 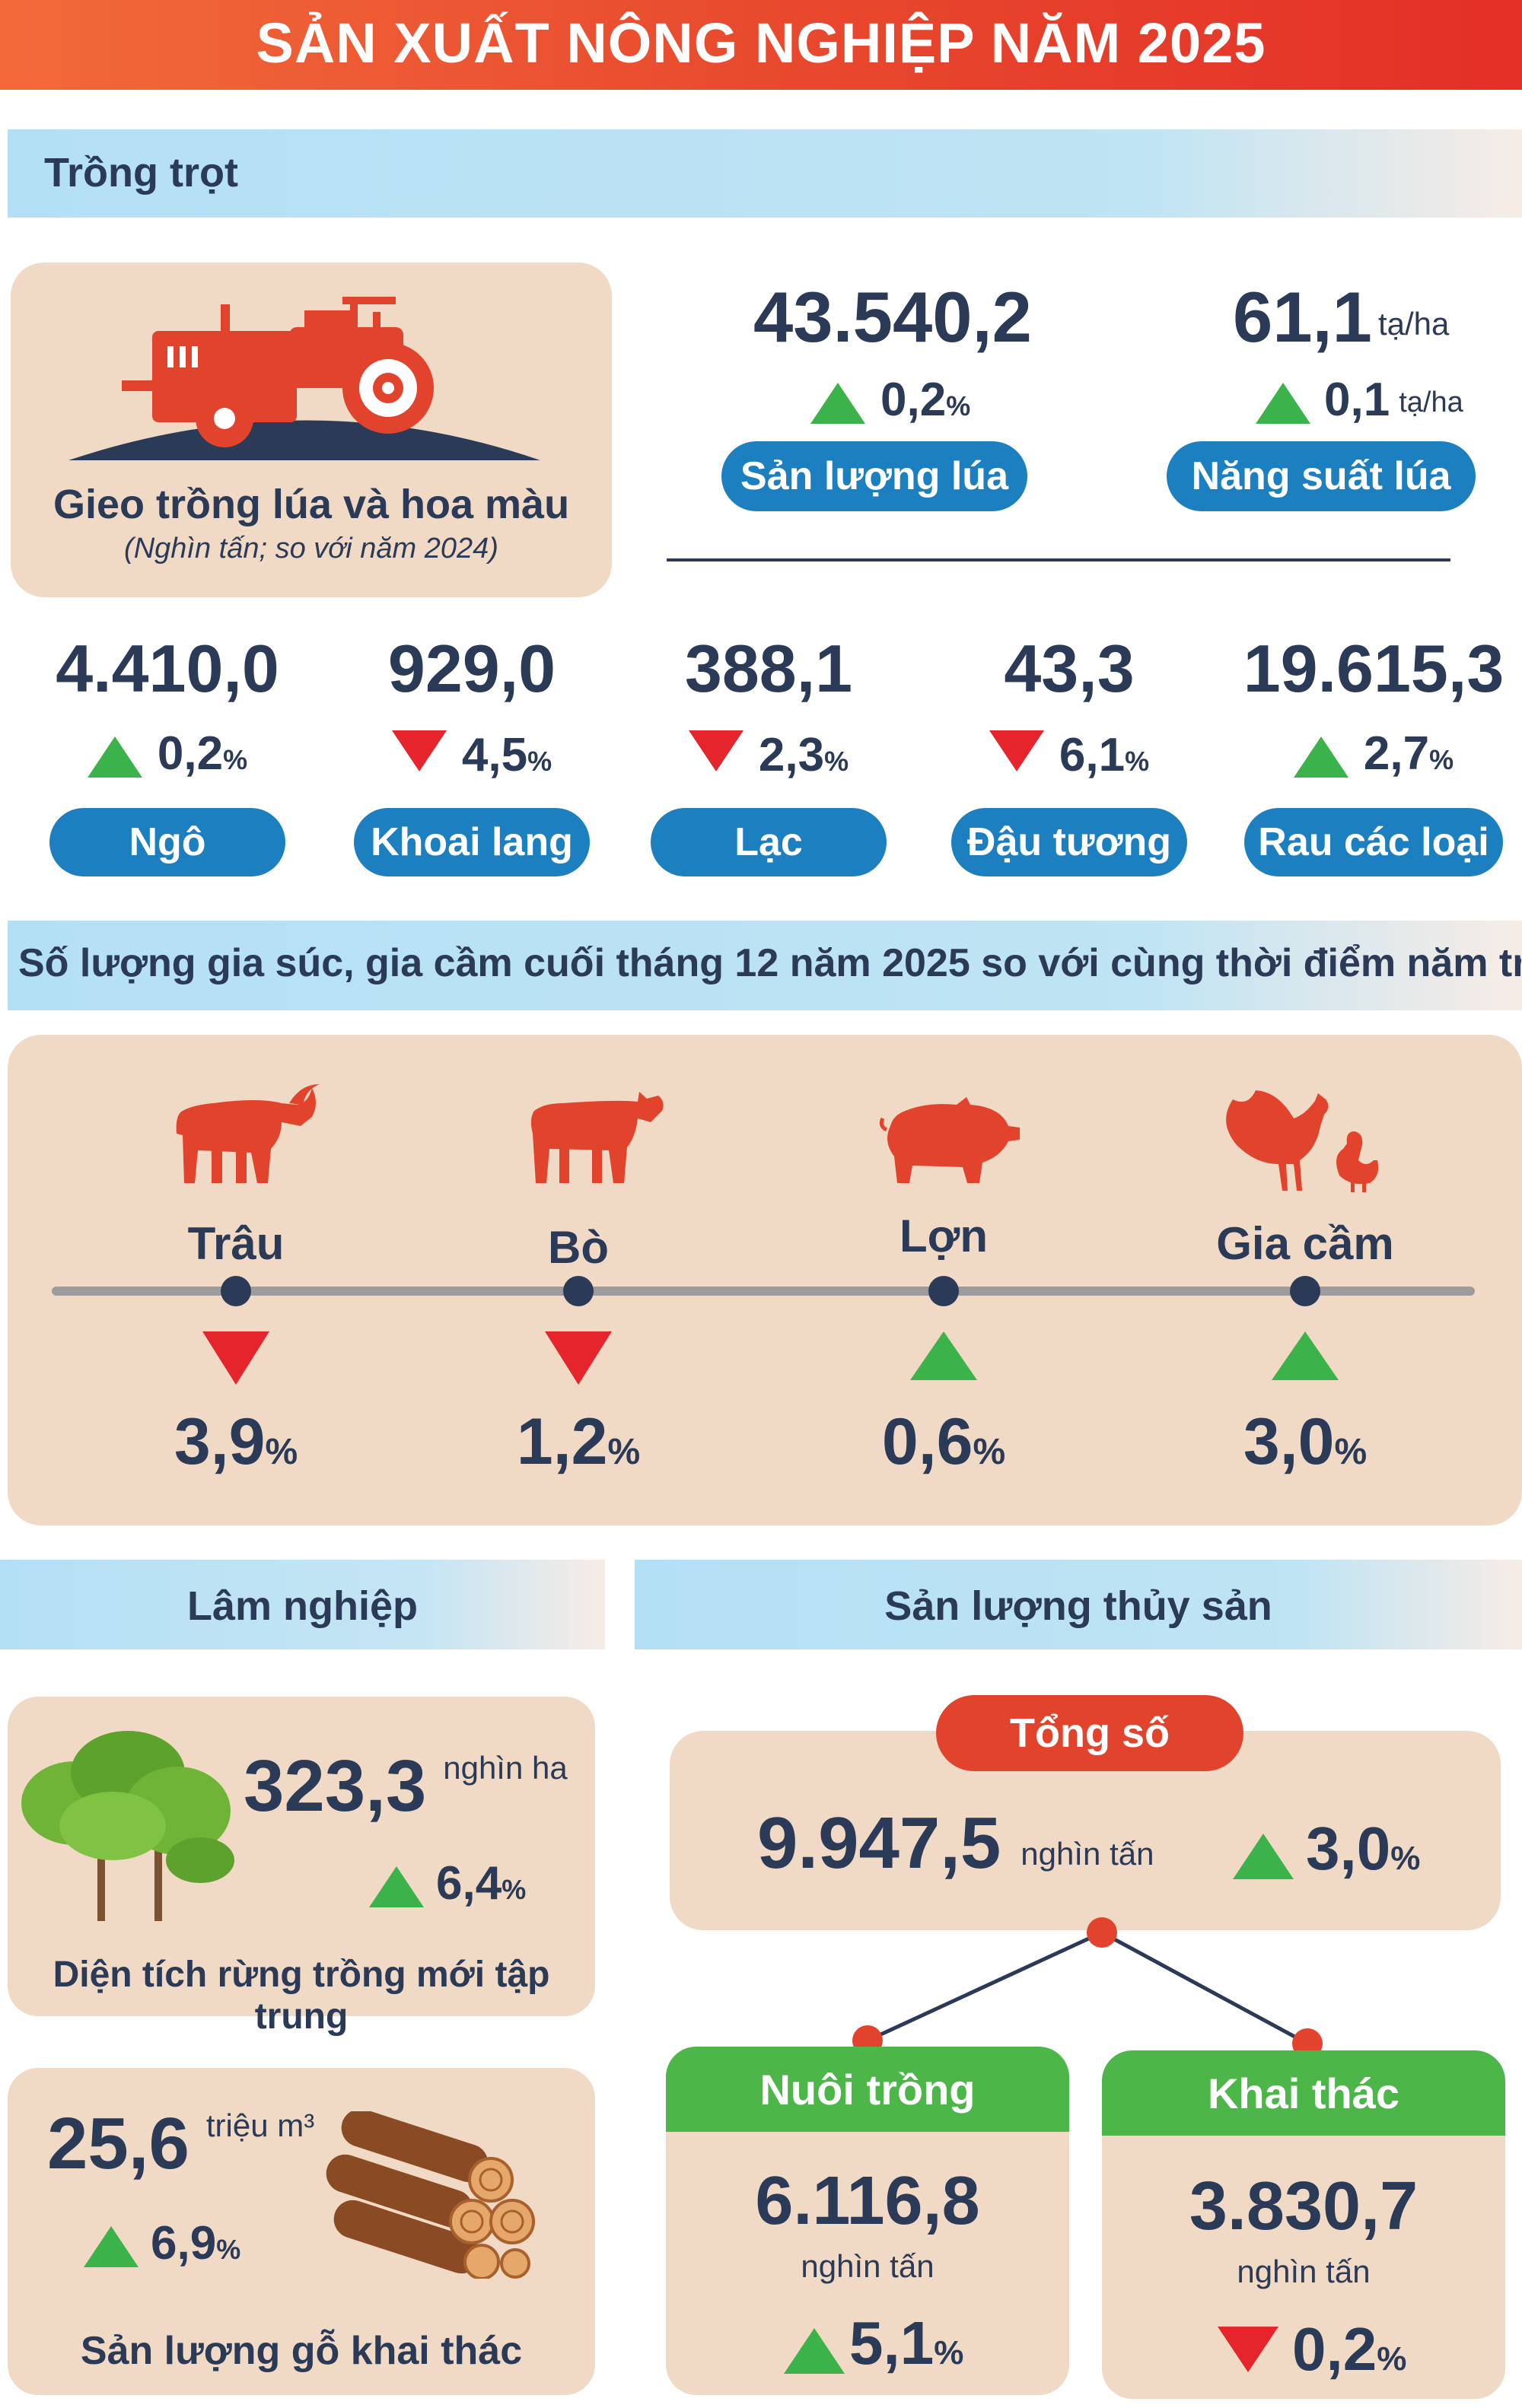 I want to click on fishery-total-label: Tổng số, so click(x=1089, y=1733).